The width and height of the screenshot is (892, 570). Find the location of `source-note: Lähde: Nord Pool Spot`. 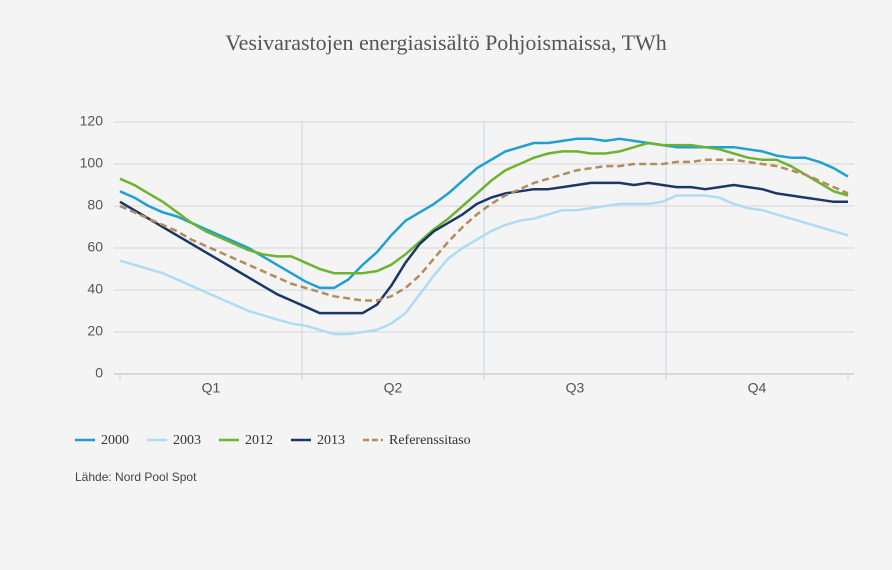

source-note: Lähde: Nord Pool Spot is located at coordinates (136, 477).